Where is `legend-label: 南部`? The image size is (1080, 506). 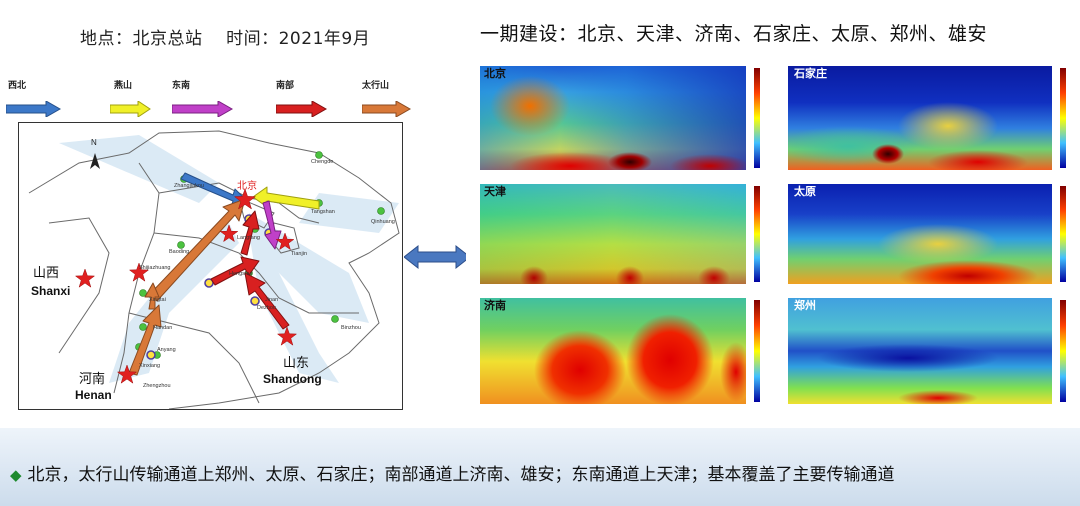 legend-label: 南部 is located at coordinates (285, 86).